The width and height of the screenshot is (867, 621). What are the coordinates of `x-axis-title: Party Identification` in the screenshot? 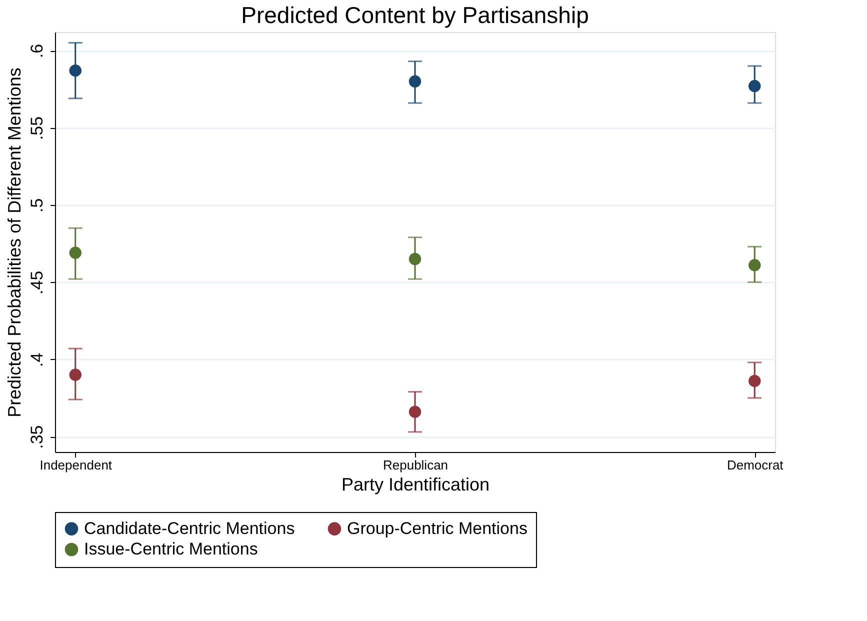 It's located at (415, 484).